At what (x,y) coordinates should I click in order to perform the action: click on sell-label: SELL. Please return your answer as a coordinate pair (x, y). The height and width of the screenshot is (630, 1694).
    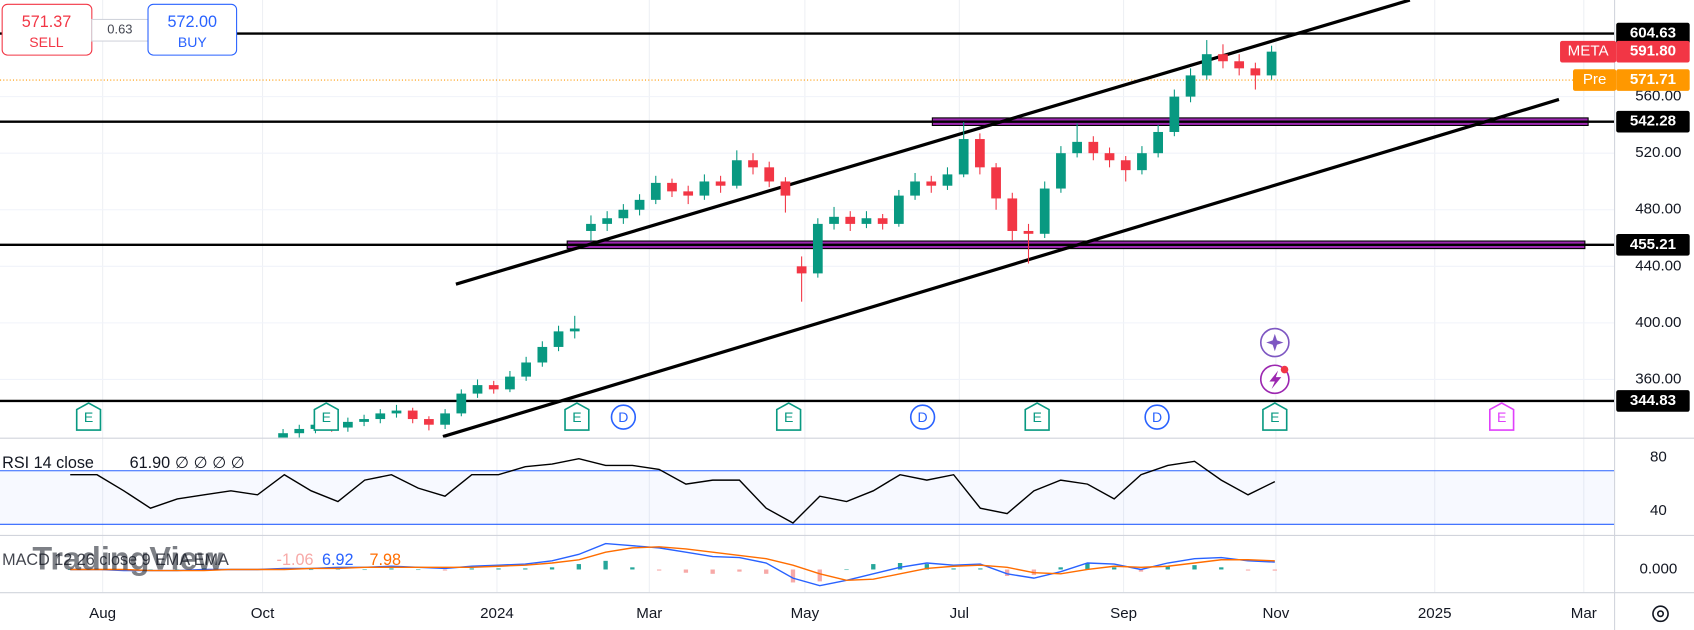
    Looking at the image, I should click on (46, 42).